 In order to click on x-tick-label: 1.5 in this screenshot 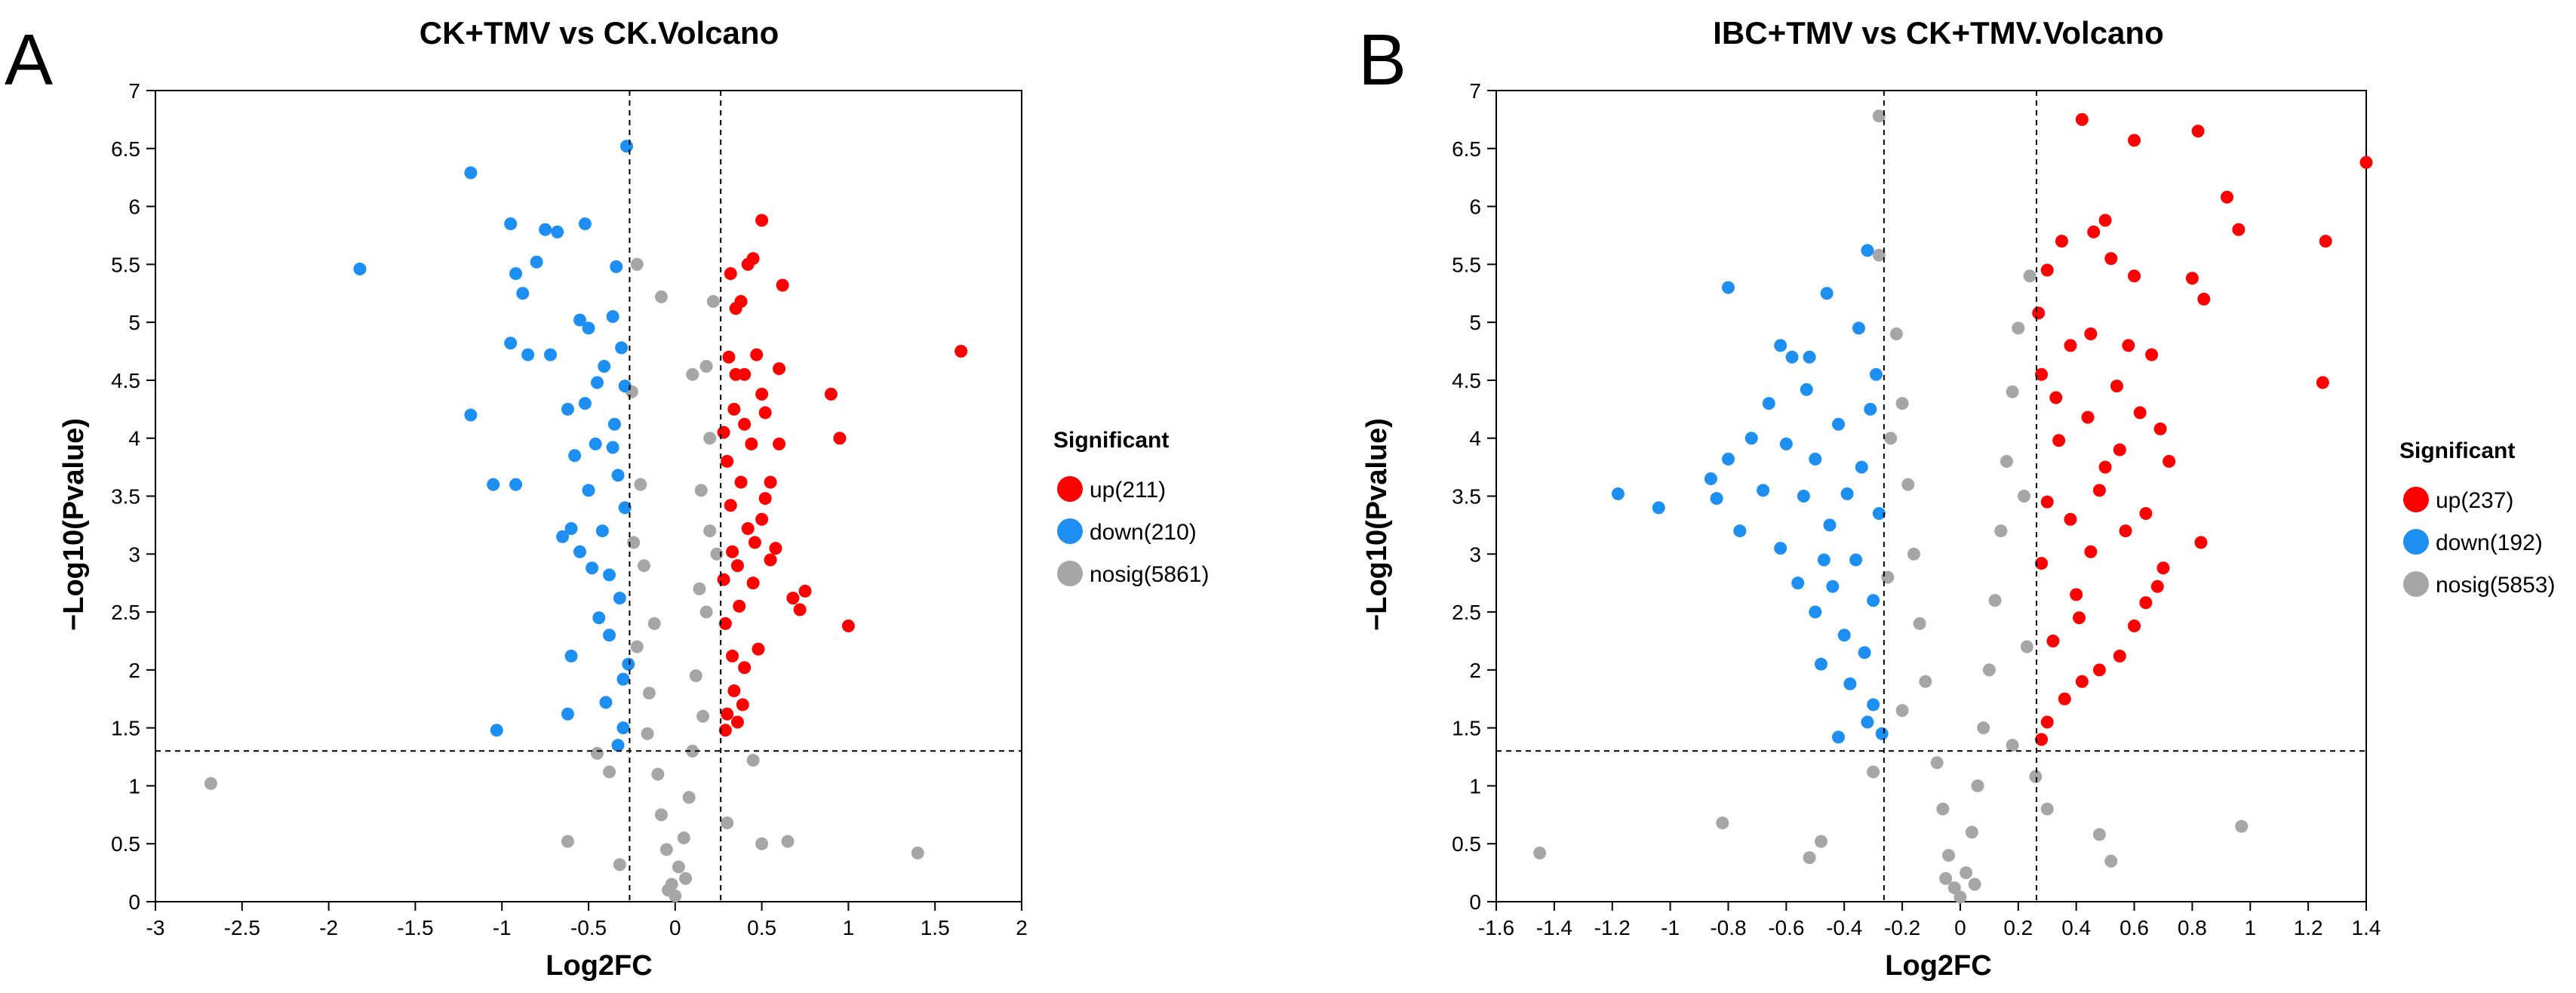, I will do `click(935, 927)`.